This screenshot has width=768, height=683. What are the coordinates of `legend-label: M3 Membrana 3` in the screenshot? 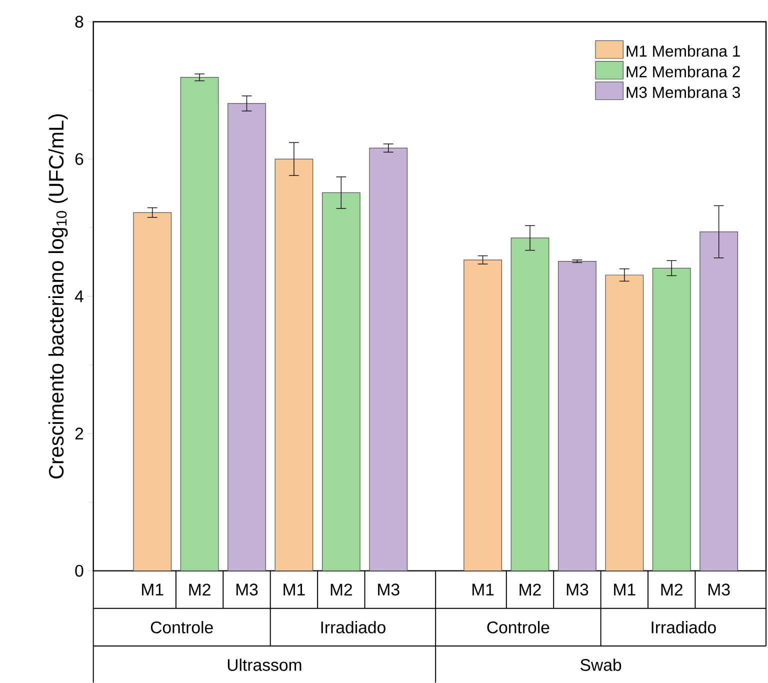 It's located at (683, 92).